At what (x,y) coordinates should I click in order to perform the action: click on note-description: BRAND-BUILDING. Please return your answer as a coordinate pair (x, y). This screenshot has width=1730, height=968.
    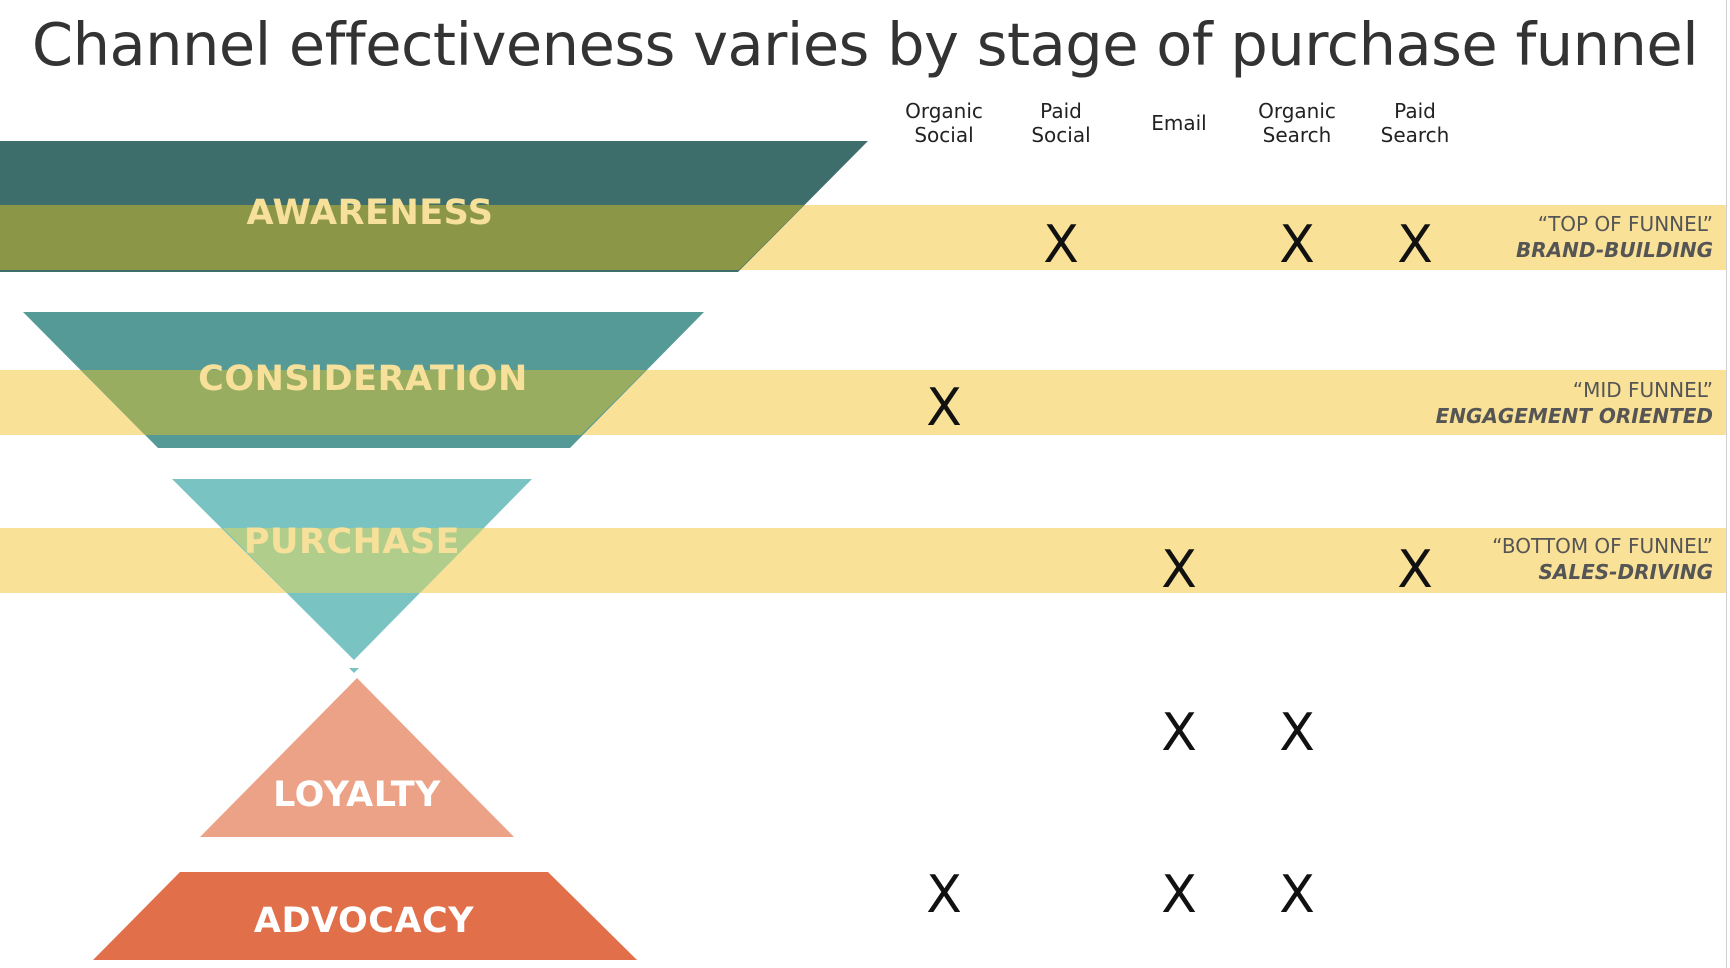
    Looking at the image, I should click on (1614, 250).